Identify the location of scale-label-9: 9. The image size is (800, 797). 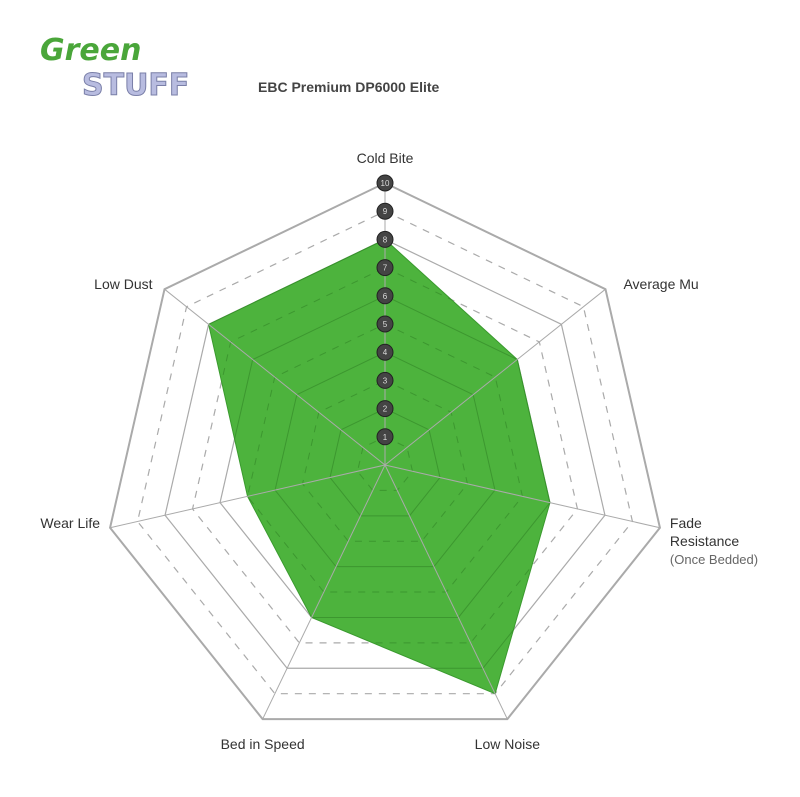
(385, 211).